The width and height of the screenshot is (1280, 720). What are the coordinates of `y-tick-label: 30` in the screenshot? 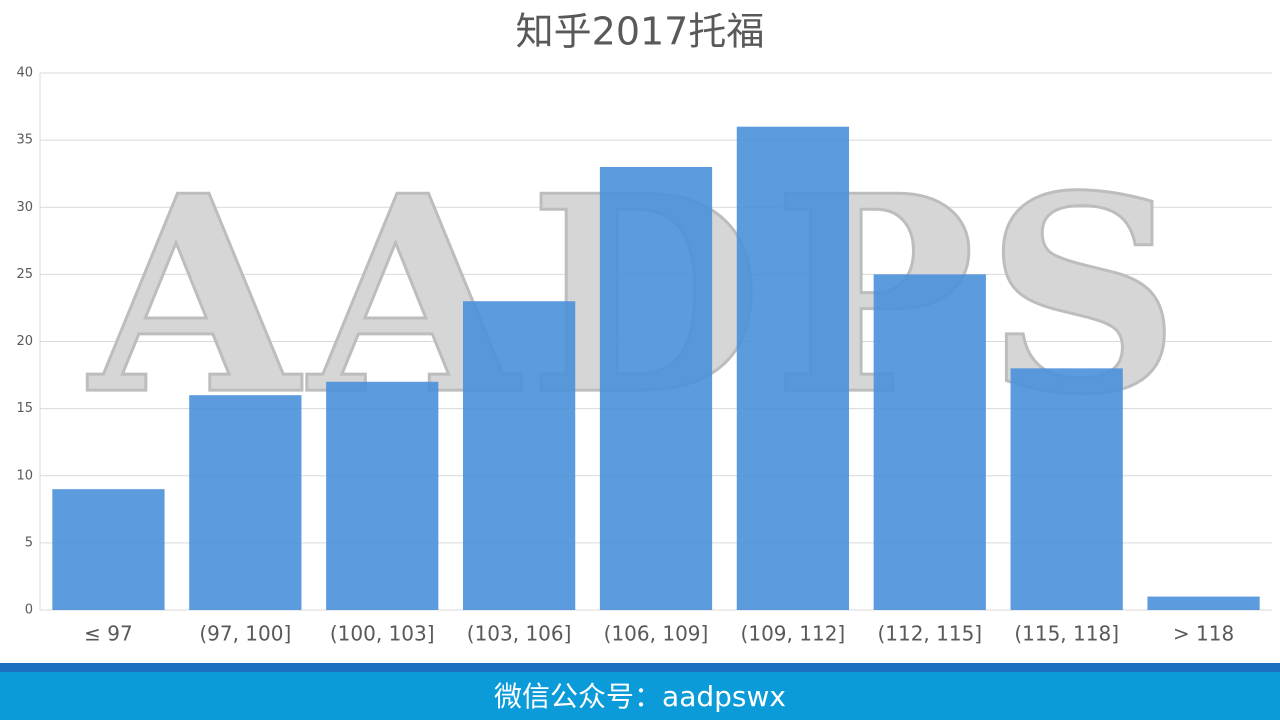 It's located at (24, 207).